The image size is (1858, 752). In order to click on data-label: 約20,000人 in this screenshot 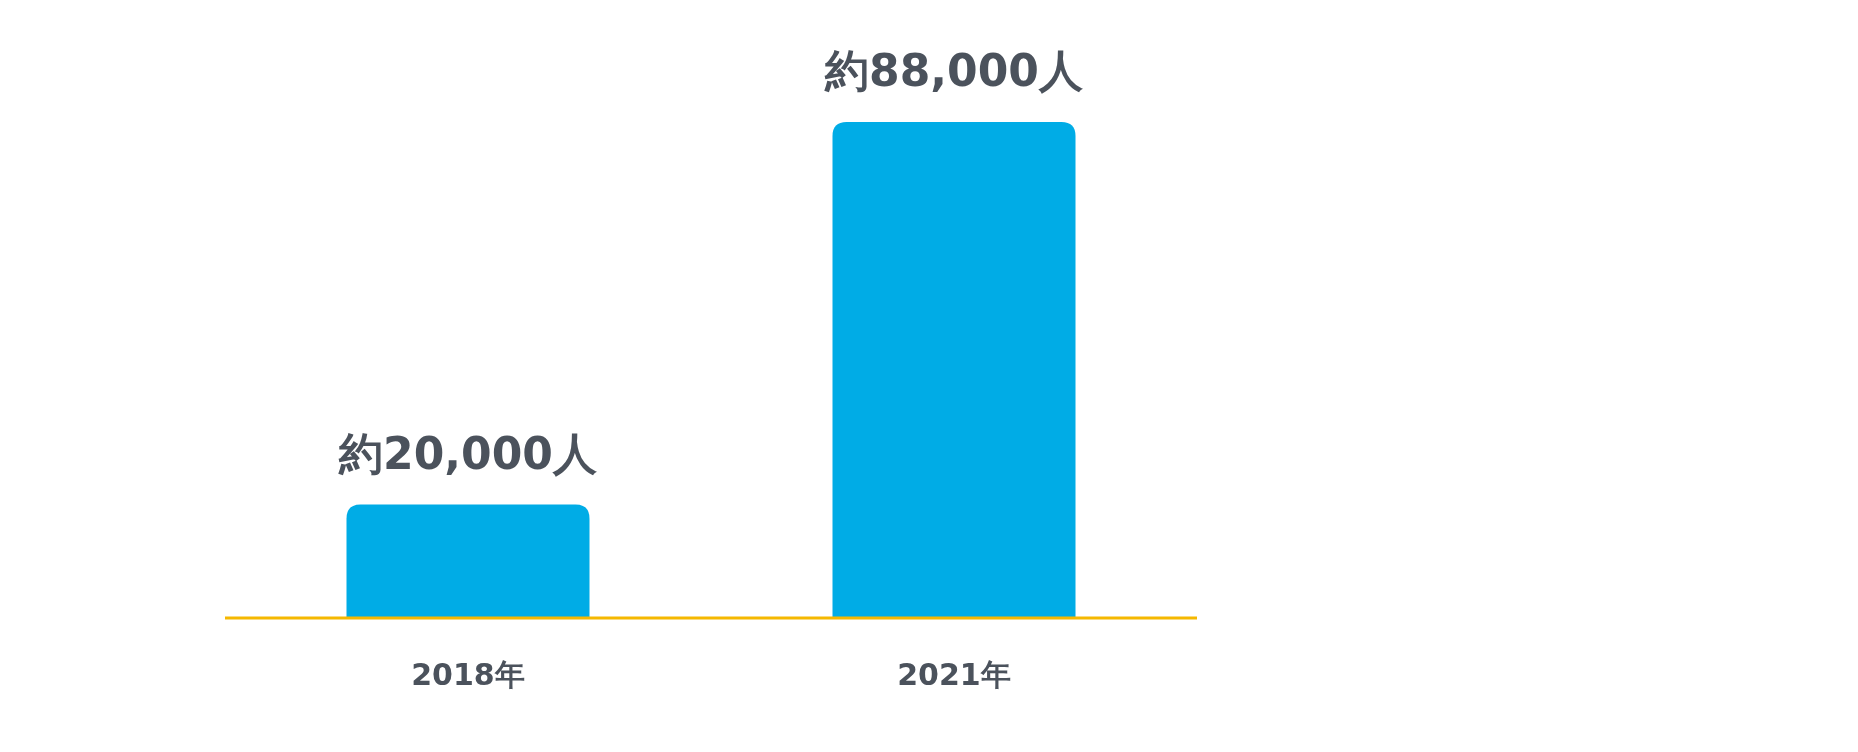, I will do `click(467, 453)`.